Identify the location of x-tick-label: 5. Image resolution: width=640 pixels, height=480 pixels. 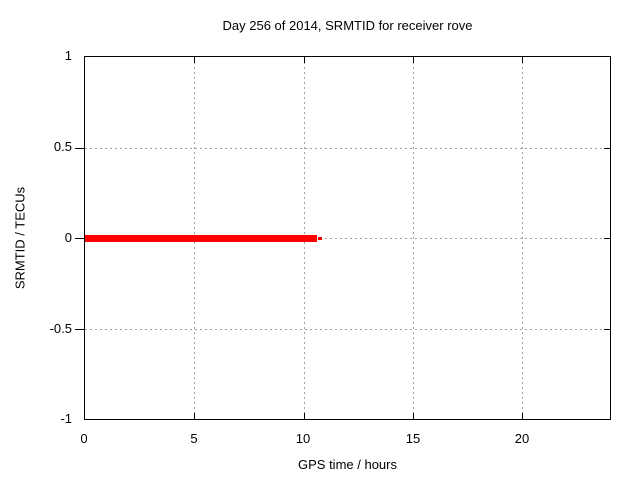
(194, 438).